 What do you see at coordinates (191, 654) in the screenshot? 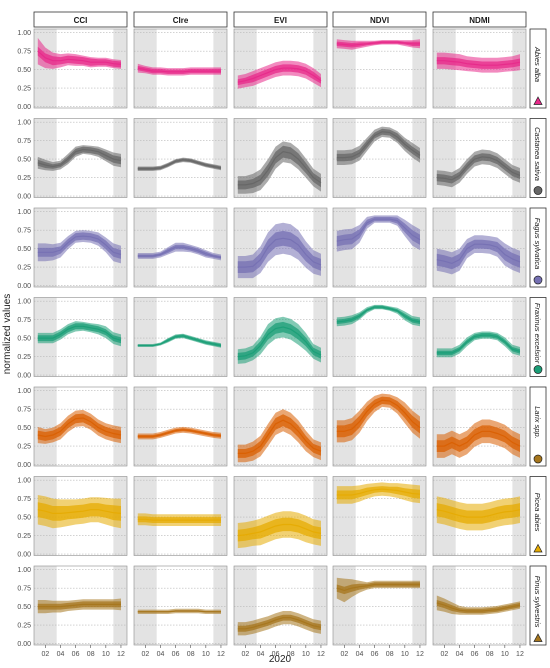
I see `x-tick-label: 08` at bounding box center [191, 654].